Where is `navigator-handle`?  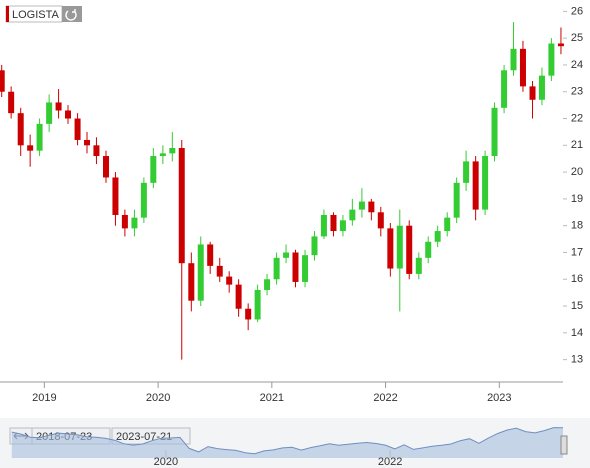 navigator-handle is located at coordinates (564, 445).